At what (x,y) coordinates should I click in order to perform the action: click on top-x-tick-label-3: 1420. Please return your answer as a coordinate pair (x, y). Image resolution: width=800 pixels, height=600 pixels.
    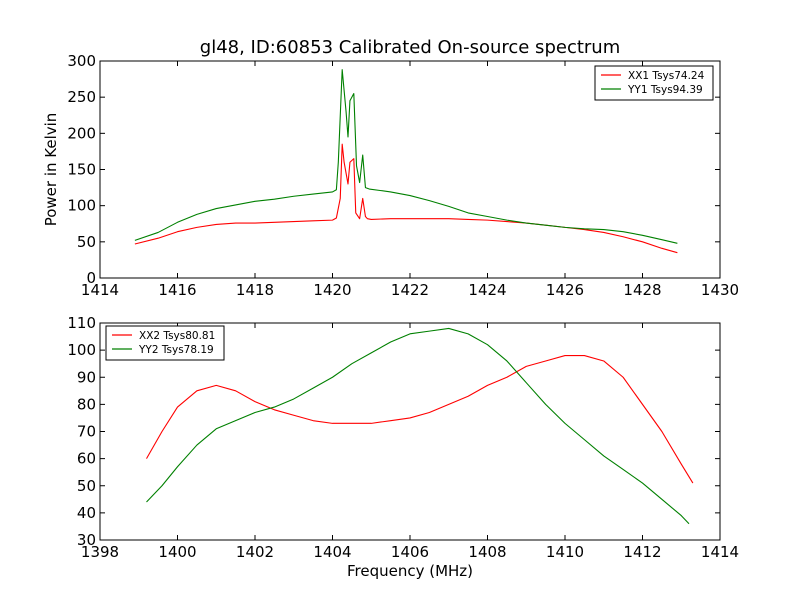
    Looking at the image, I should click on (332, 290).